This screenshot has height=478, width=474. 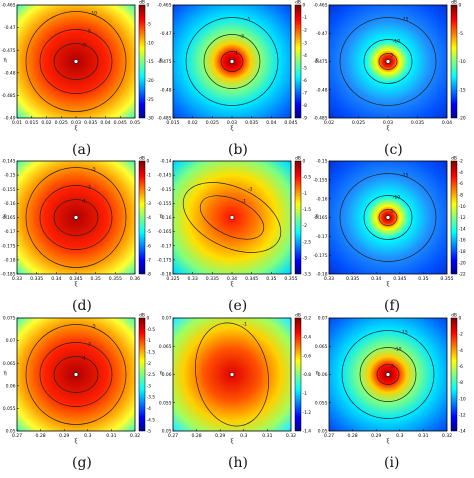 What do you see at coordinates (164, 260) in the screenshot?
I see `y-tick-label: -0.175` at bounding box center [164, 260].